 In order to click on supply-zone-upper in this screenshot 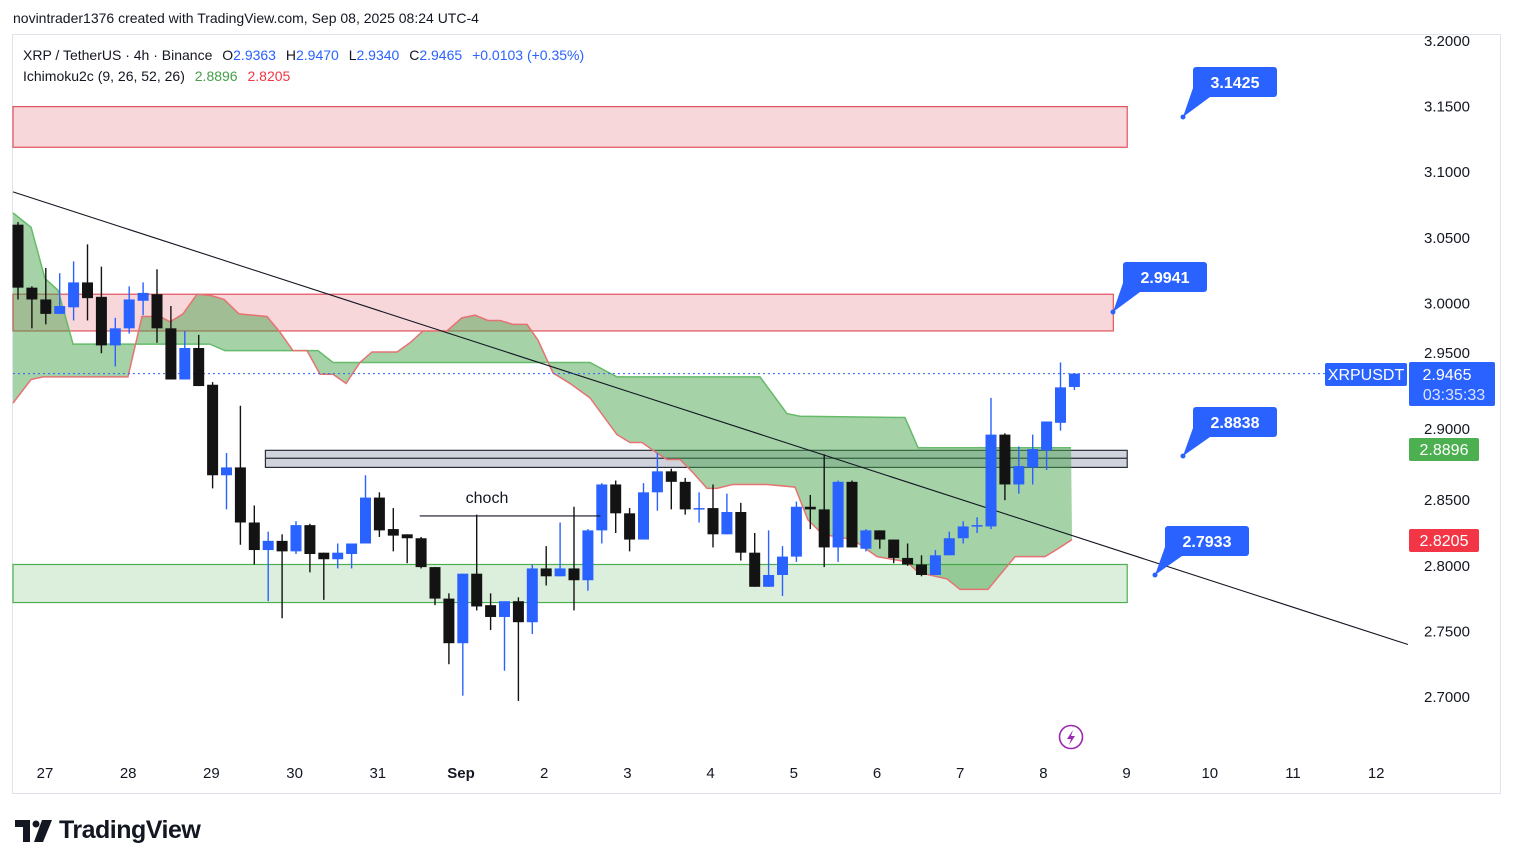, I will do `click(570, 126)`.